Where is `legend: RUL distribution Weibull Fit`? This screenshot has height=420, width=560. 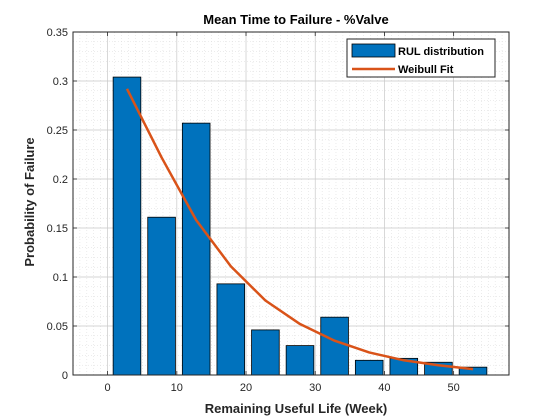 legend: RUL distribution Weibull Fit is located at coordinates (421, 58).